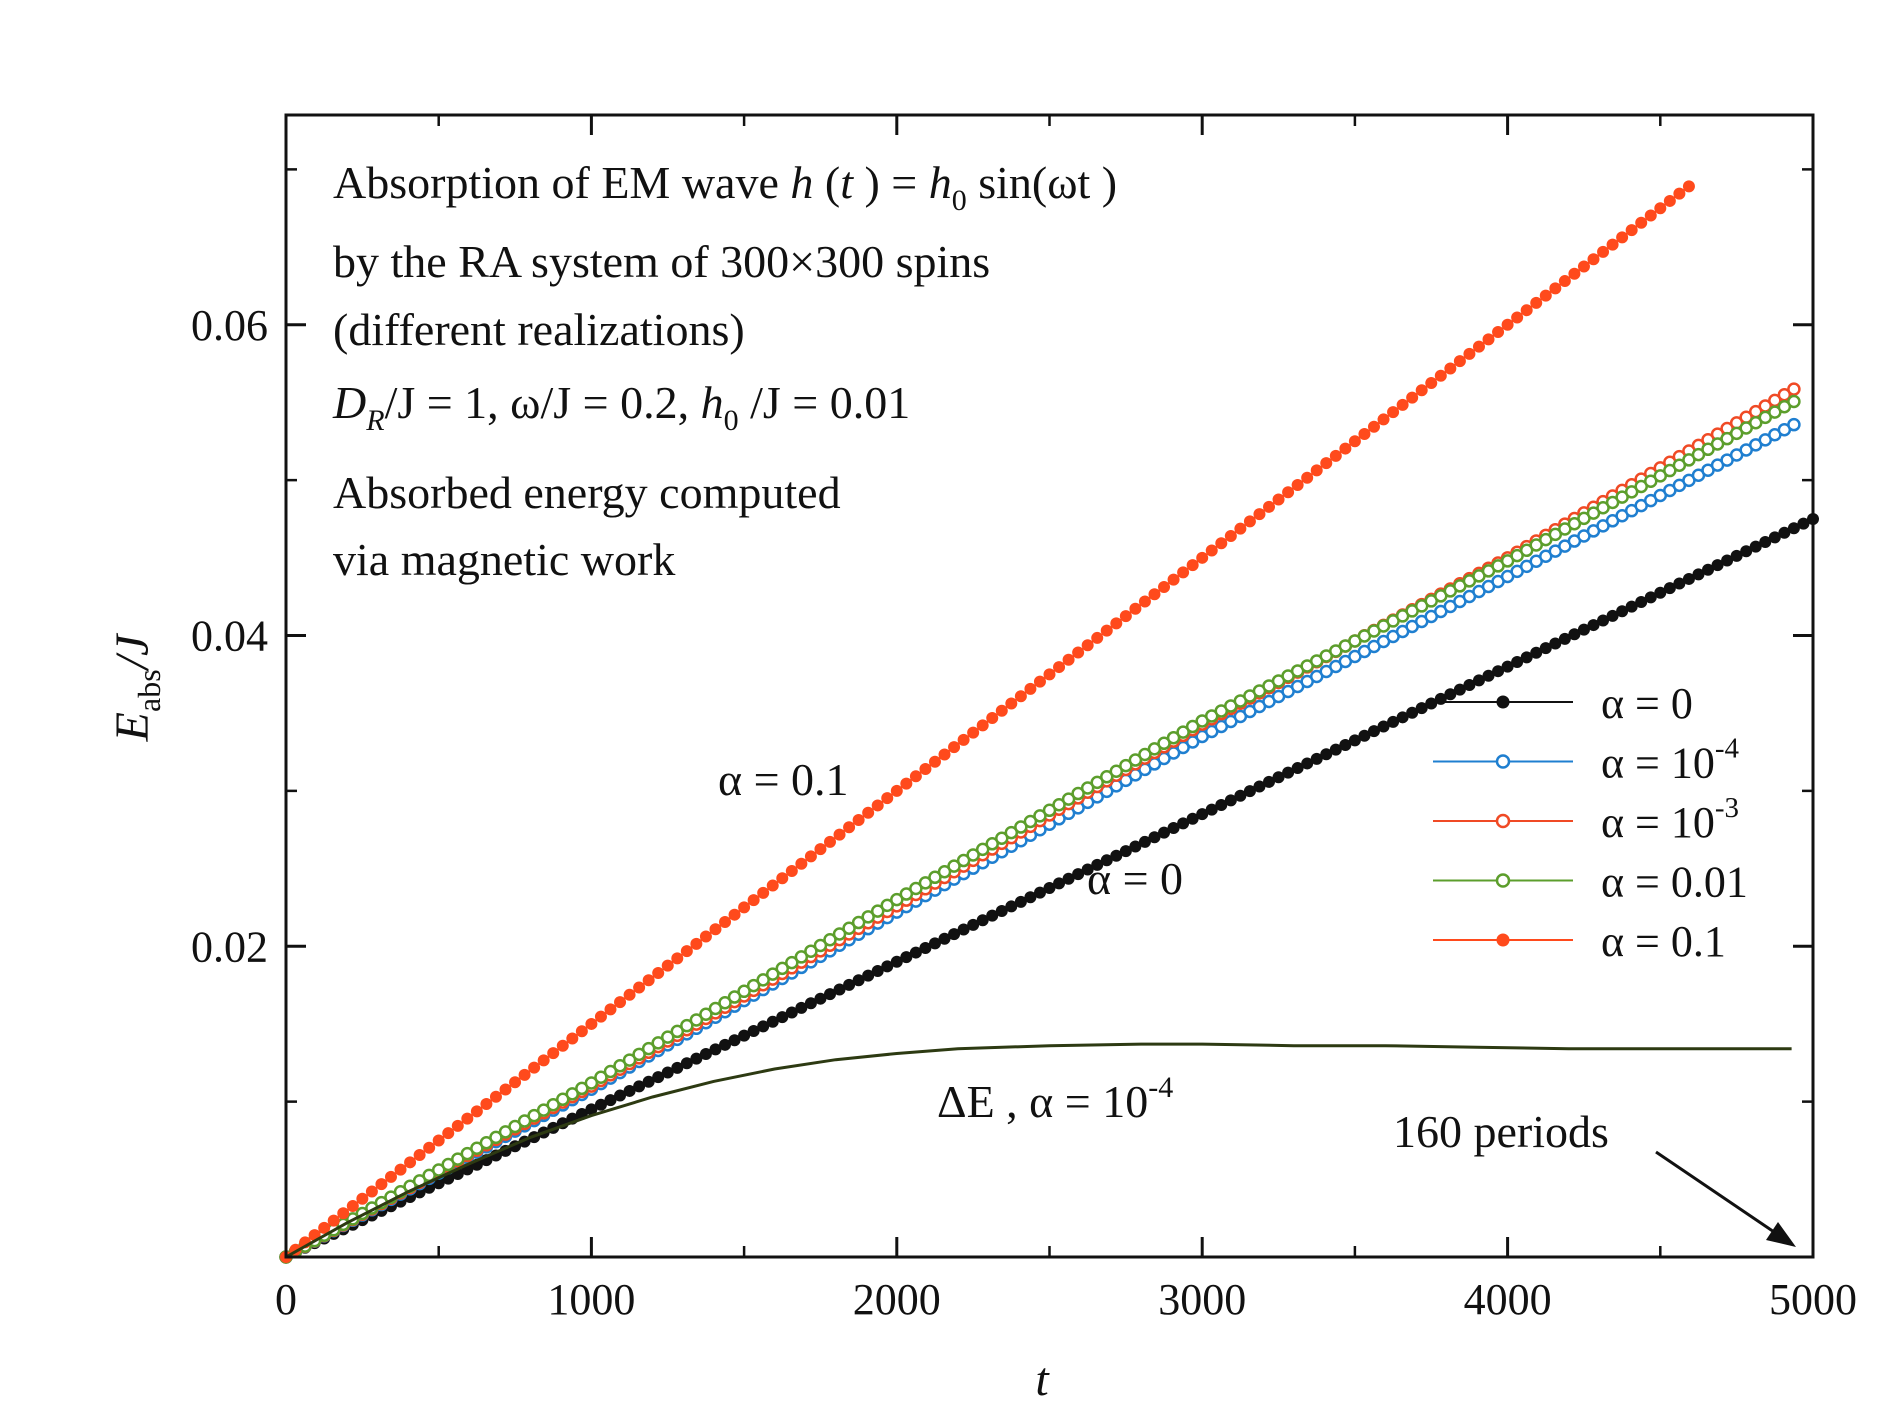 Image resolution: width=1889 pixels, height=1417 pixels. I want to click on x-tick-label: 3000, so click(1202, 1299).